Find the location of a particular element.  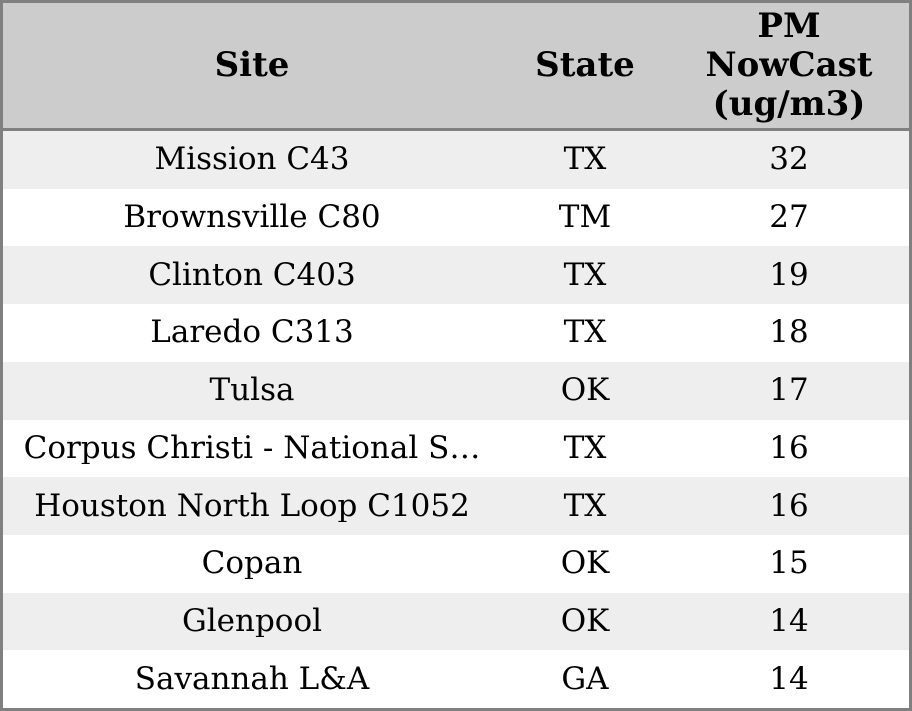

cell-site: Mission C43 is located at coordinates (252, 160).